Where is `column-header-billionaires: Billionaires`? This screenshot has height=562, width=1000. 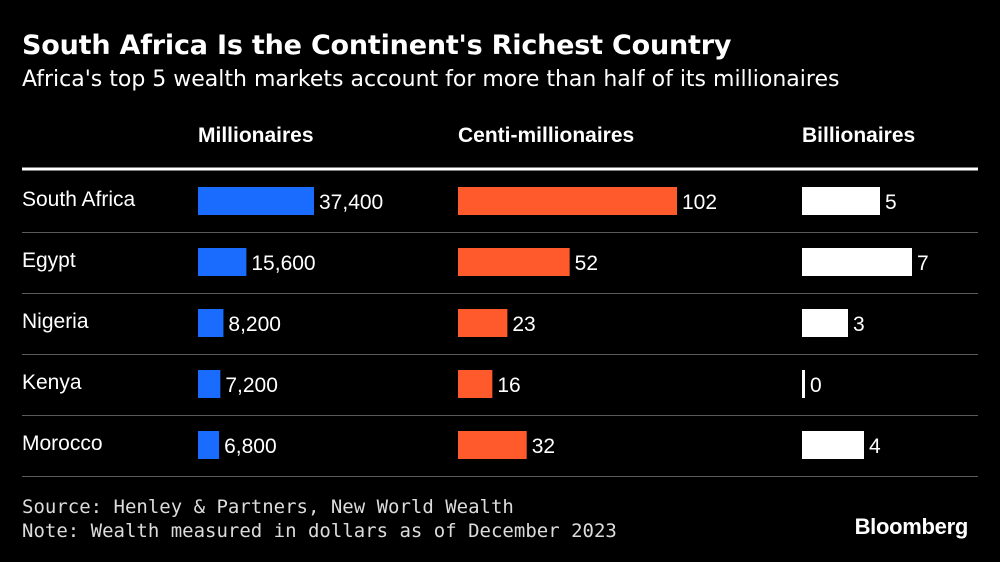 column-header-billionaires: Billionaires is located at coordinates (859, 135).